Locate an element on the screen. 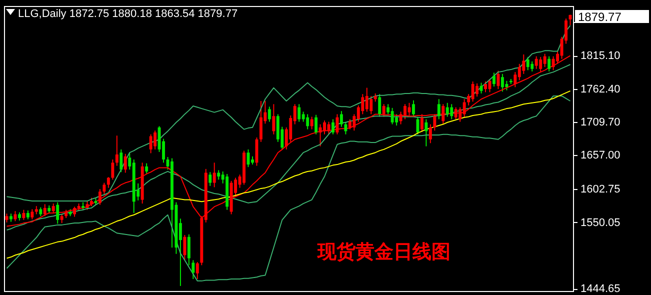 This screenshot has width=651, height=295. y-tick-label: 1709.70 is located at coordinates (600, 122).